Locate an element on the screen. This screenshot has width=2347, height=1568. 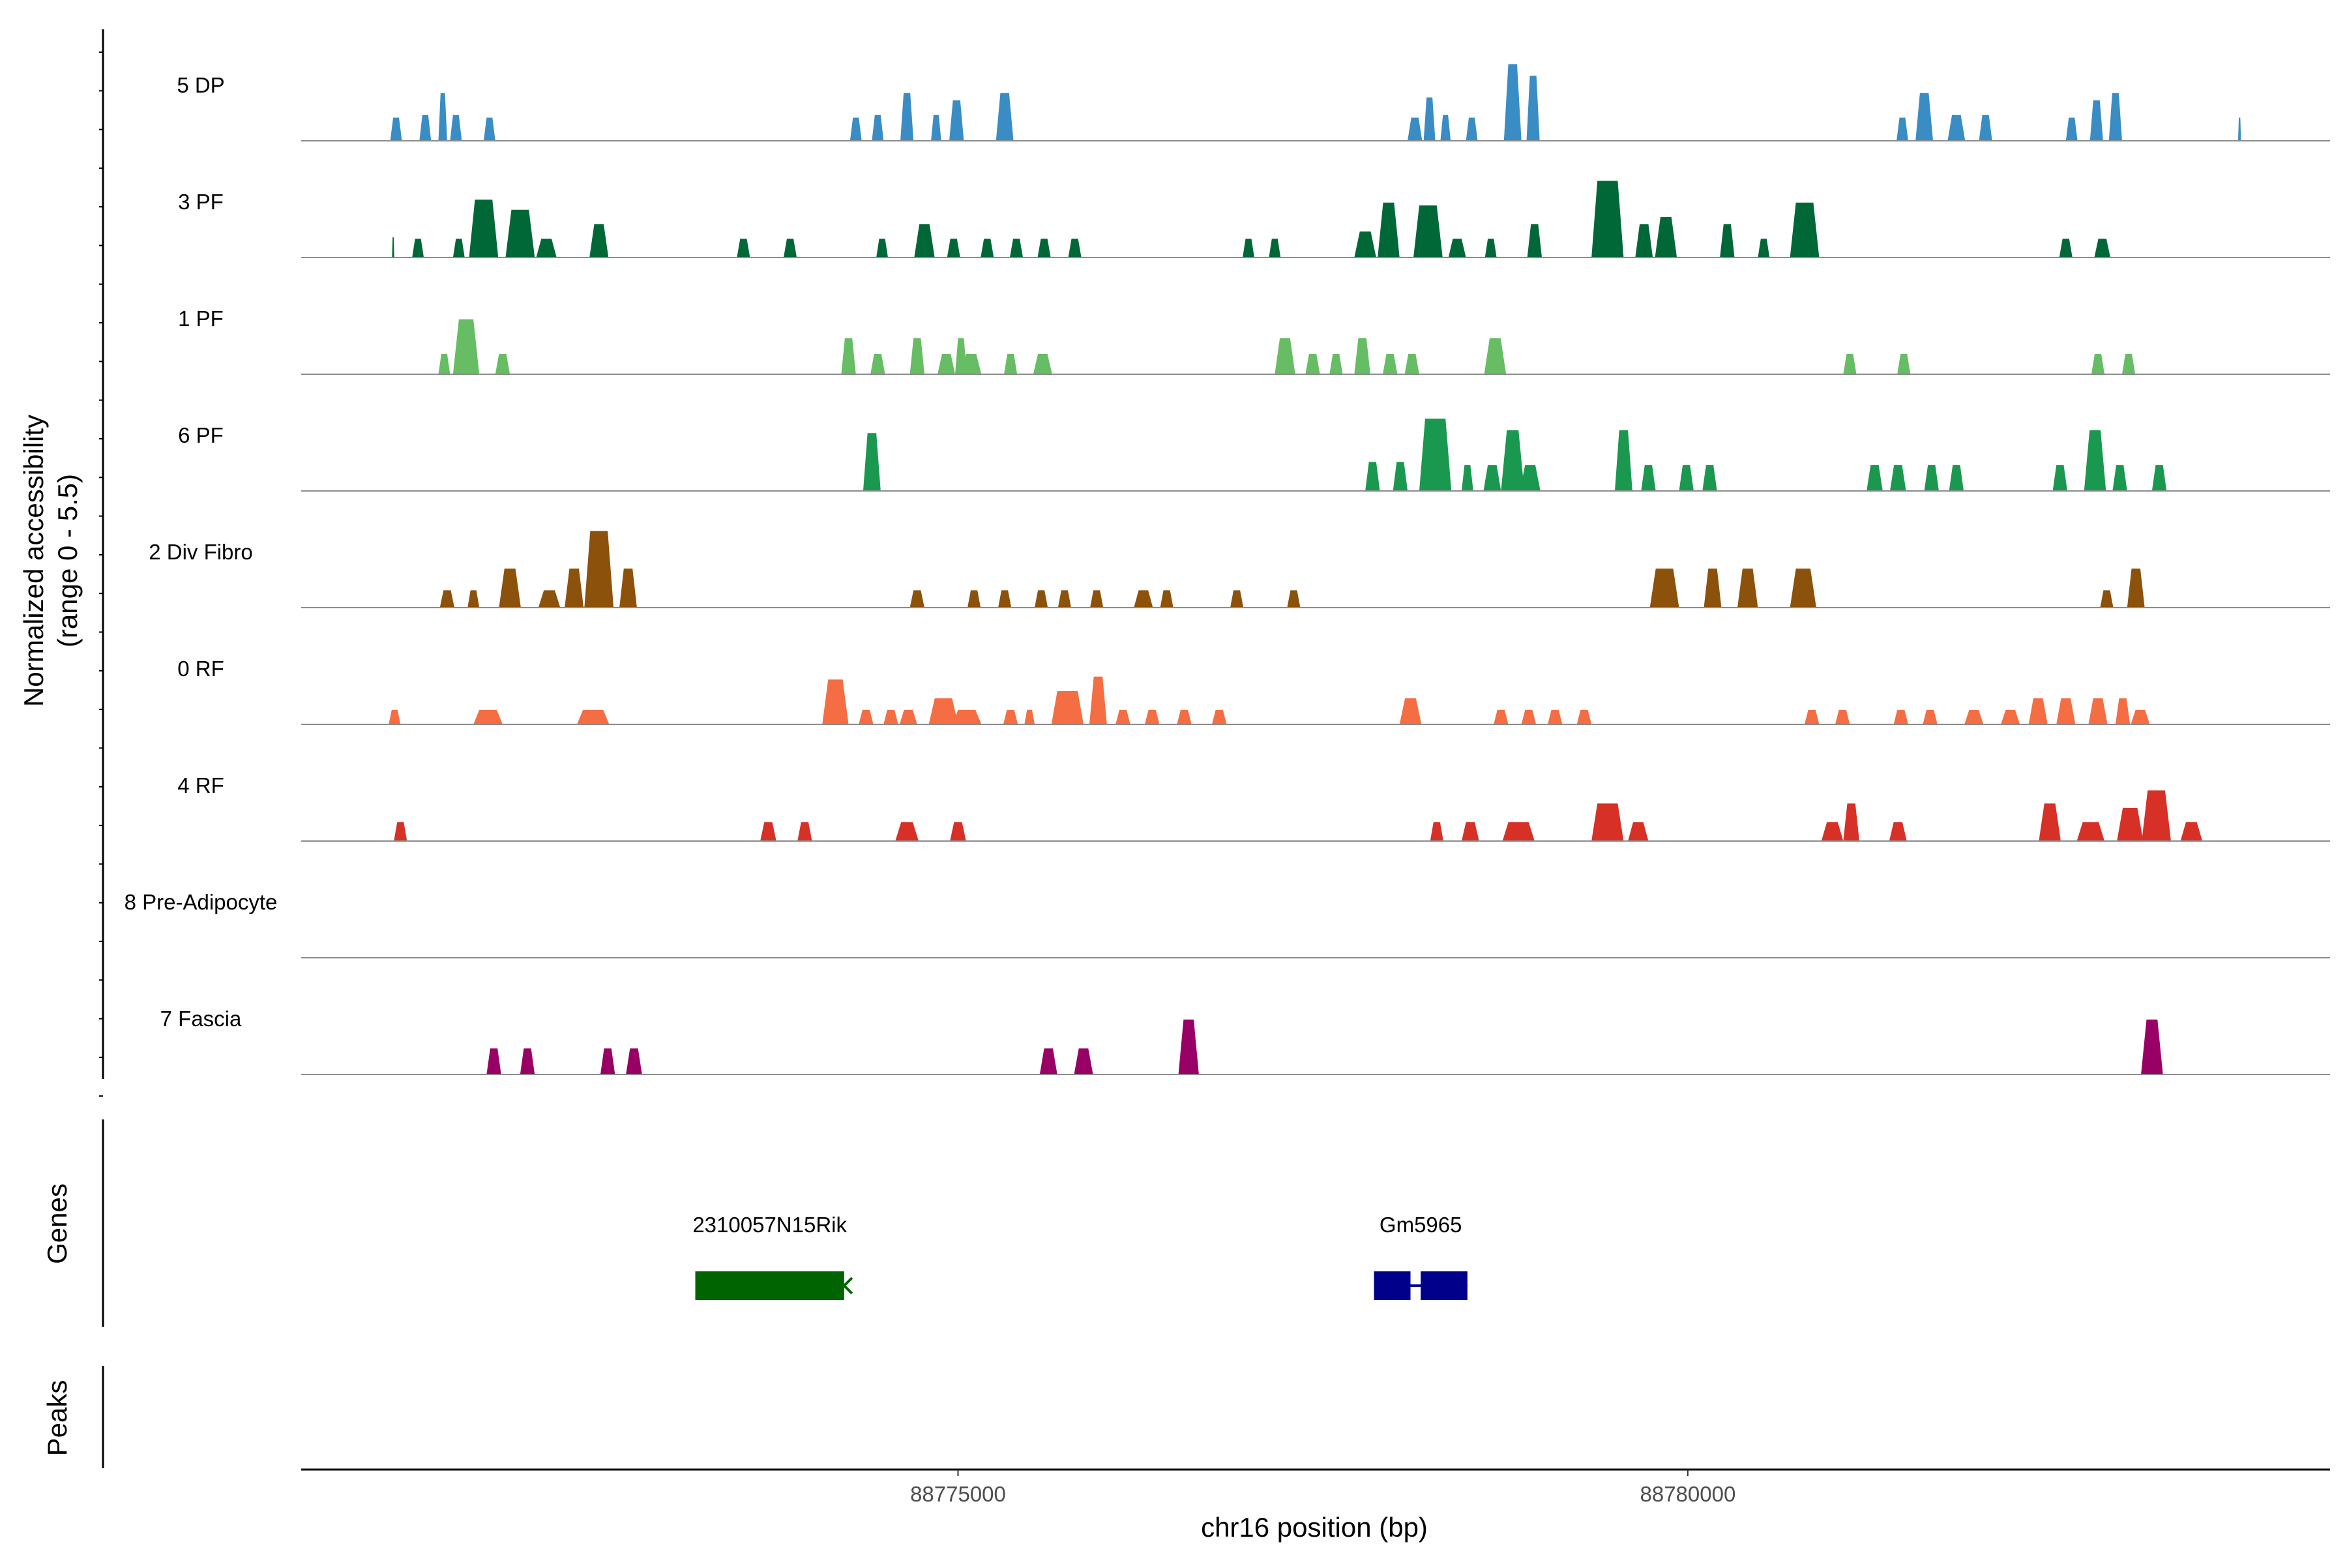
gene-label: 2310057N15Rik is located at coordinates (769, 1225).